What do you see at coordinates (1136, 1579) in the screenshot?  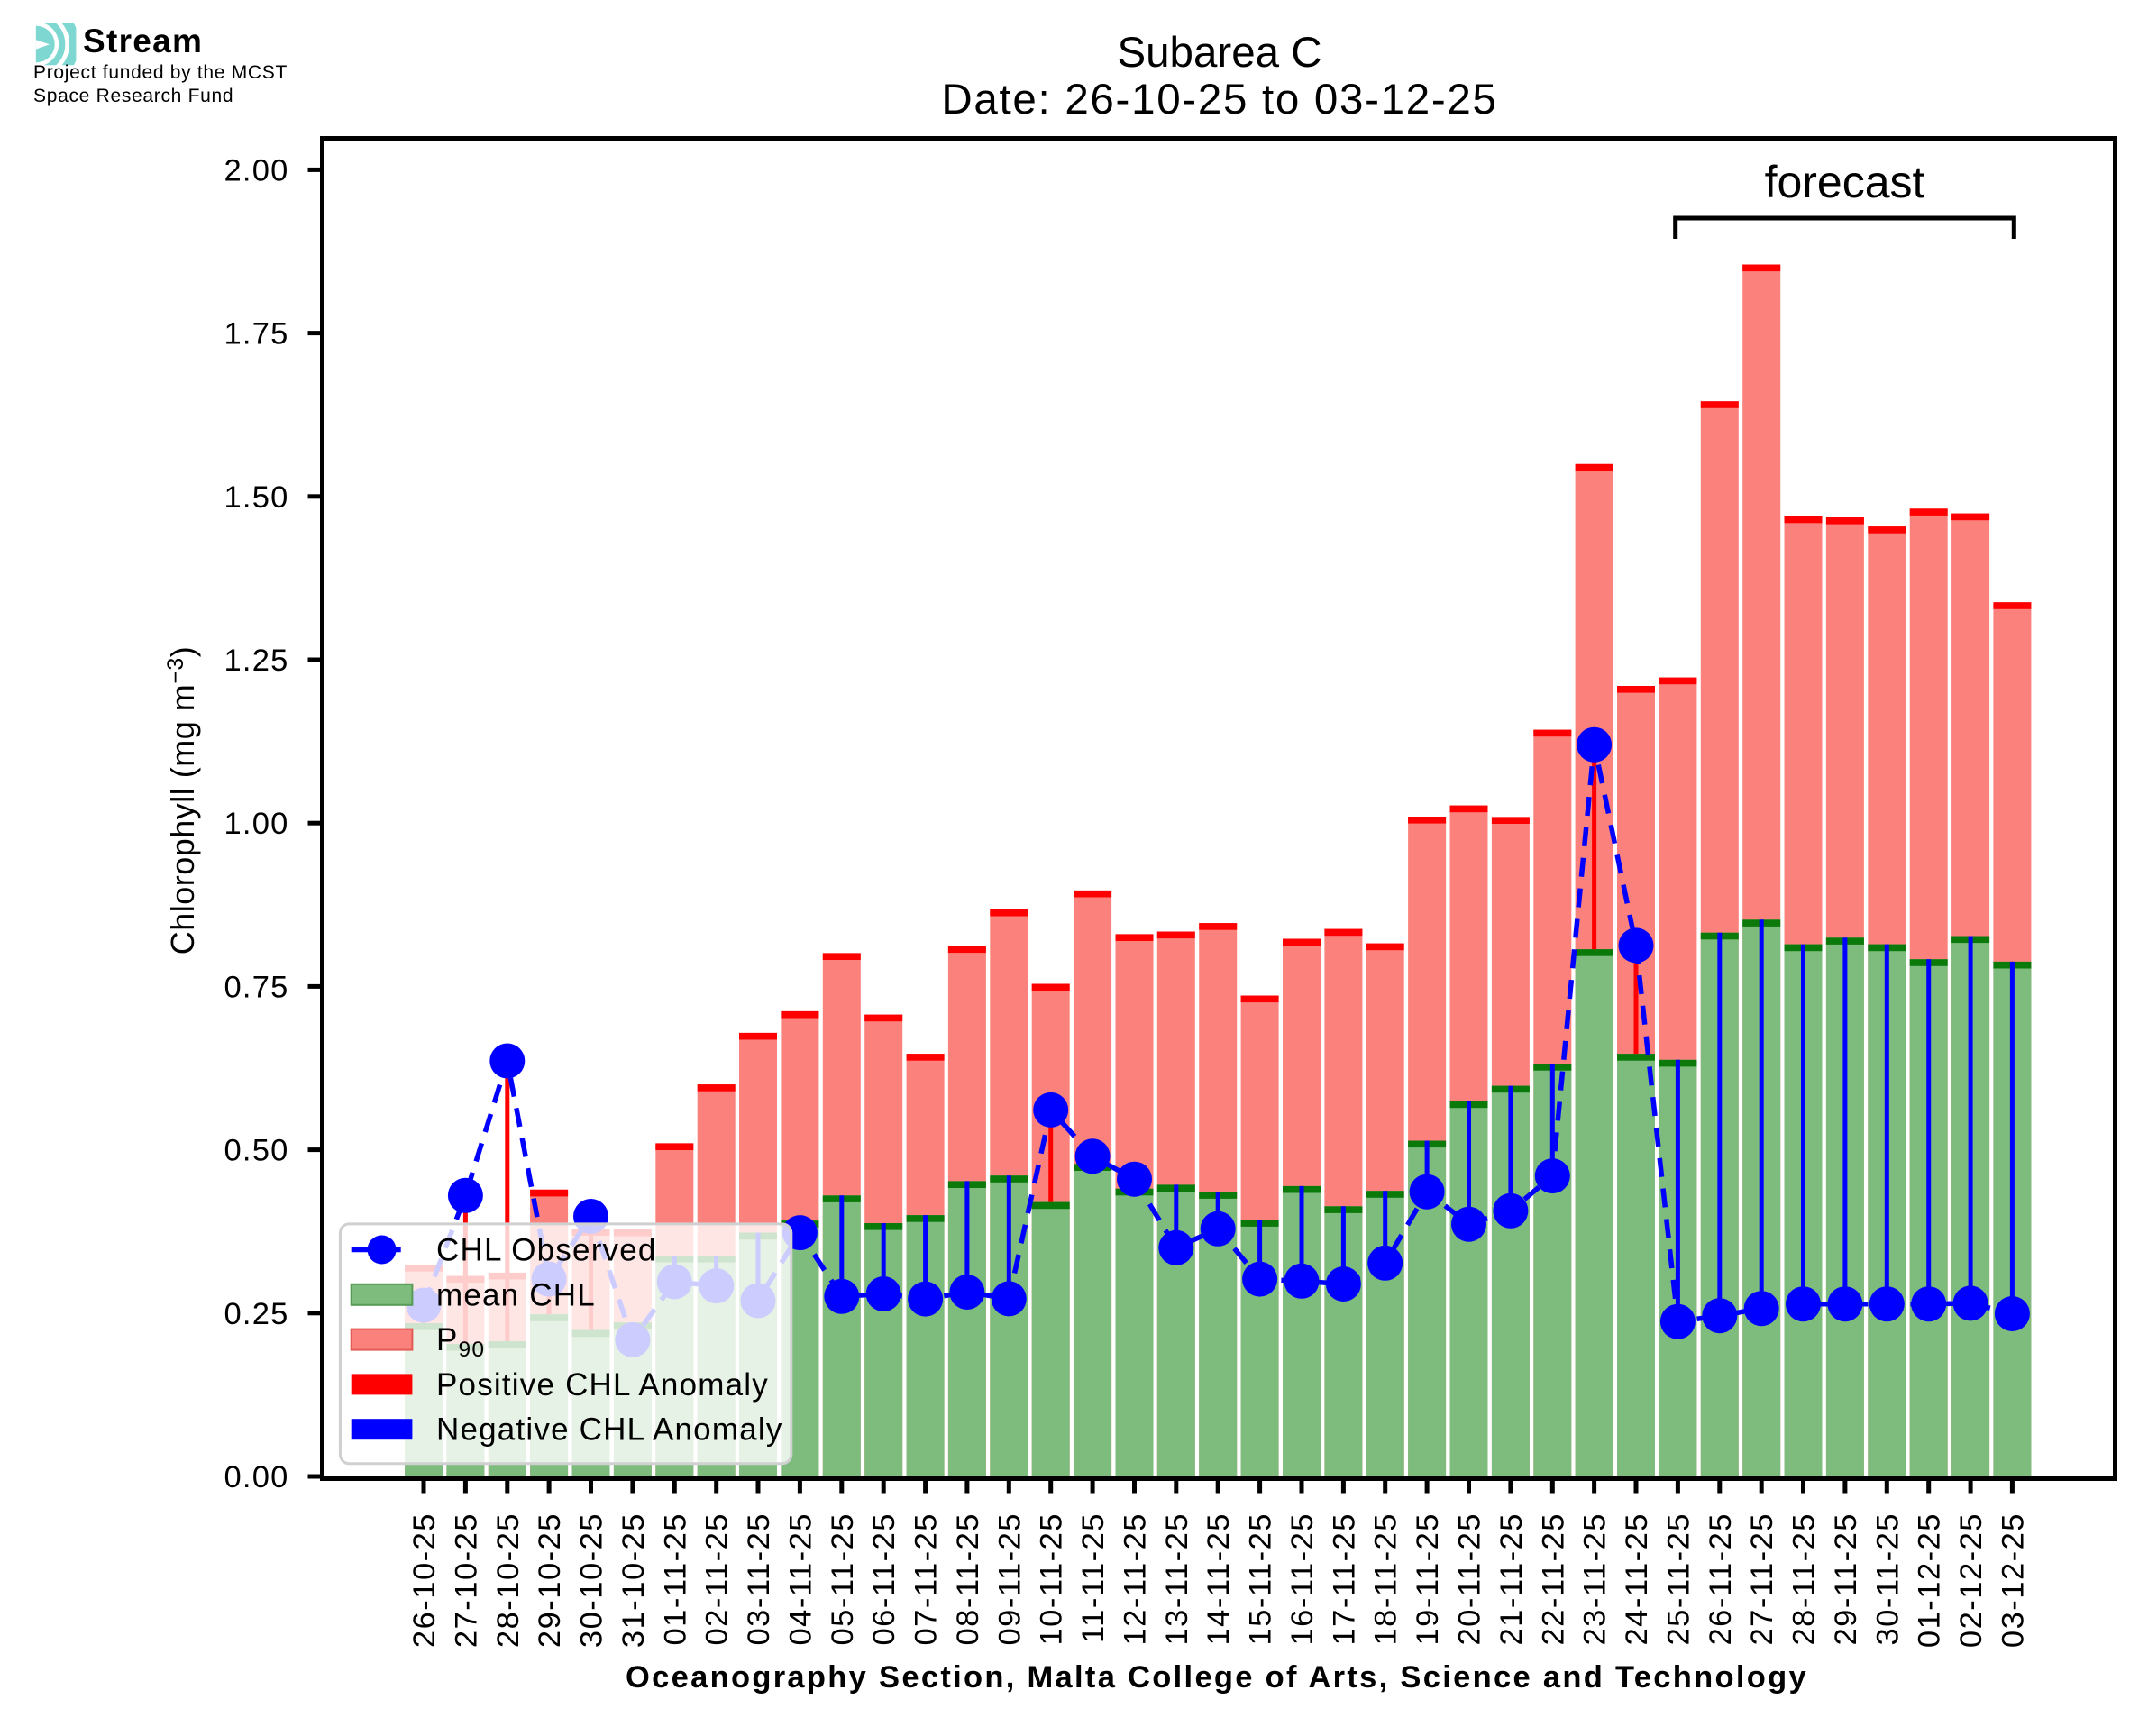 I see `svg-text: 12-11-25` at bounding box center [1136, 1579].